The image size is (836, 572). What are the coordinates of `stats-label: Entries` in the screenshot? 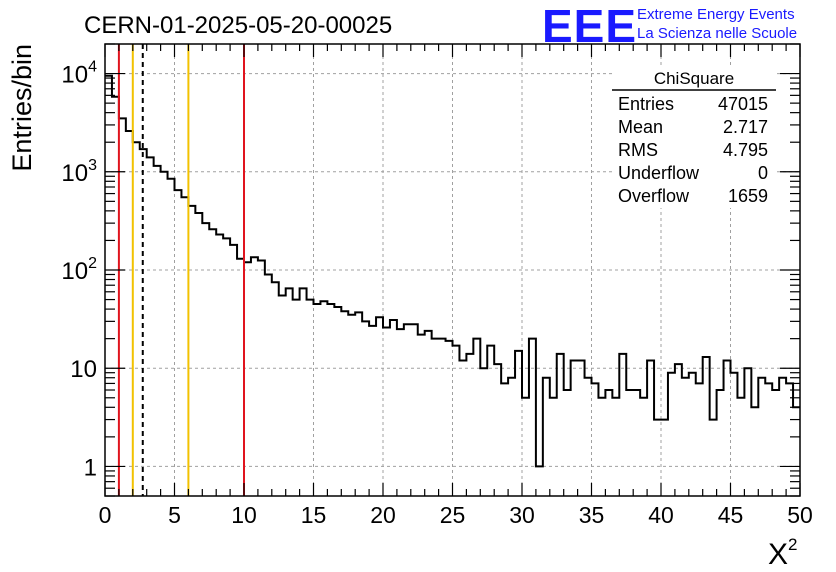 It's located at (646, 104).